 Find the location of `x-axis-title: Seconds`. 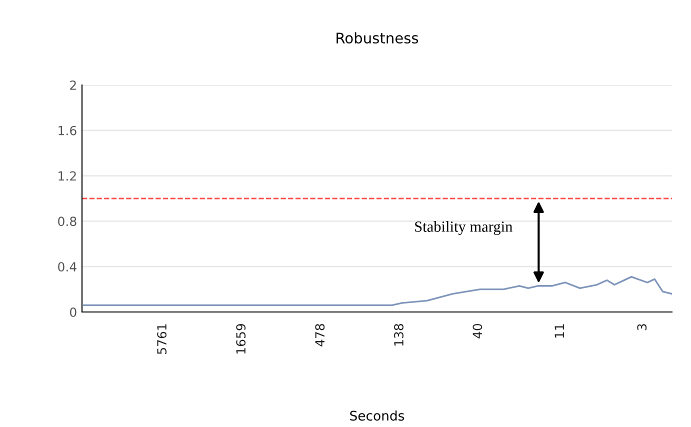

x-axis-title: Seconds is located at coordinates (377, 415).